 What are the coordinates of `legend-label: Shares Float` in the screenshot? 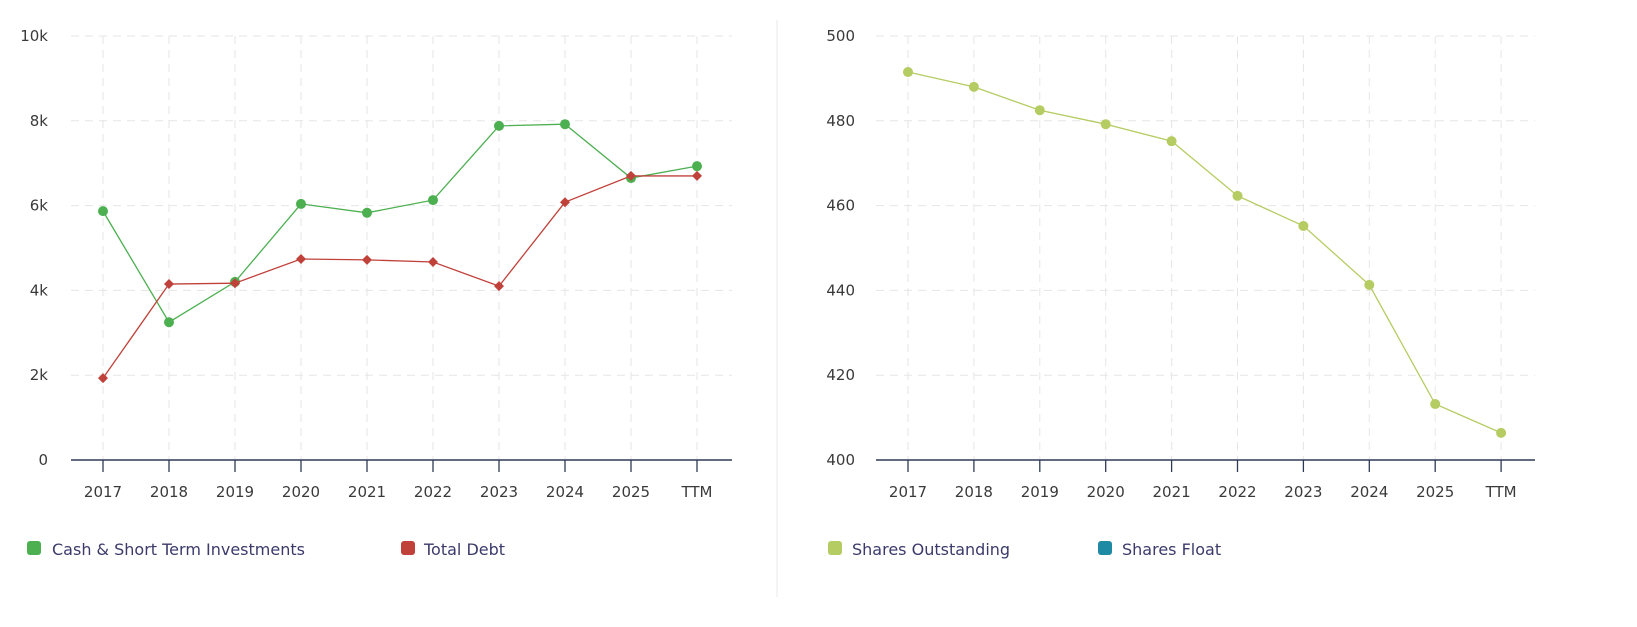 It's located at (1171, 549).